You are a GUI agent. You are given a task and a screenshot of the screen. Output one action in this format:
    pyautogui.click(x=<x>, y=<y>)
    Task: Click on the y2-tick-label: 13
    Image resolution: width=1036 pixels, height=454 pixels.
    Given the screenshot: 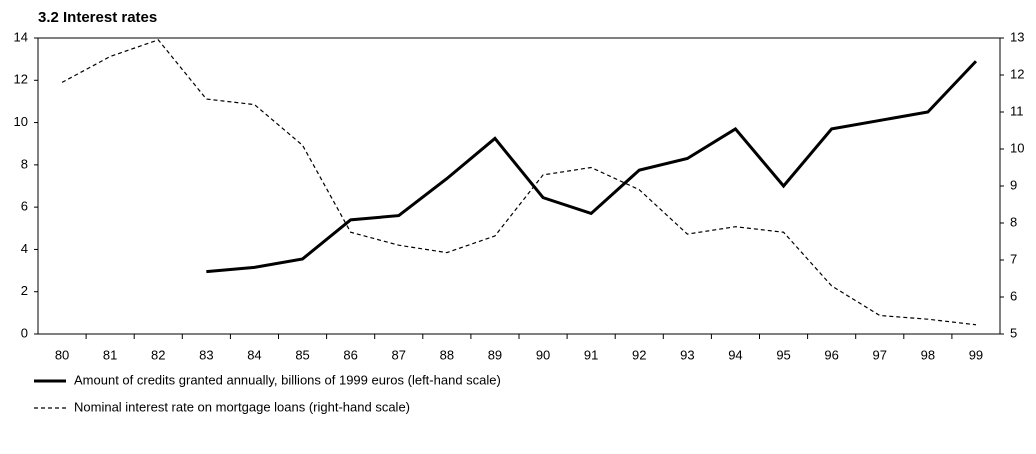 What is the action you would take?
    pyautogui.click(x=1017, y=36)
    